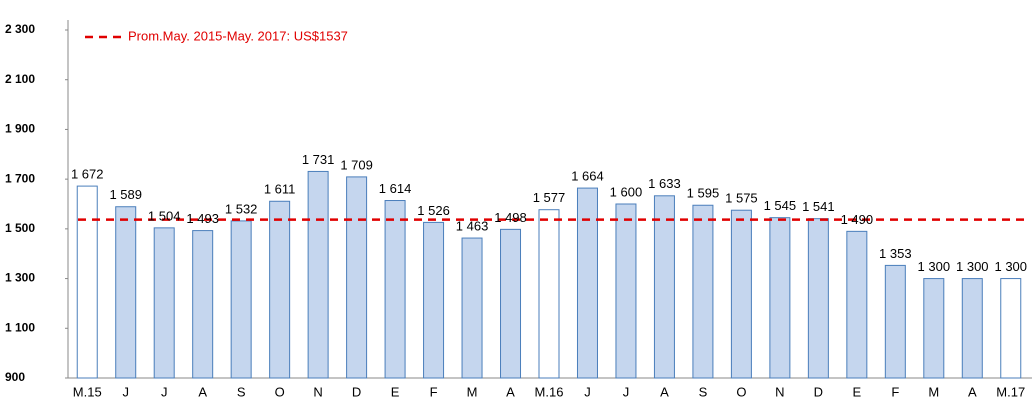 The width and height of the screenshot is (1035, 404). I want to click on y-tick-label: 1 500, so click(20, 228).